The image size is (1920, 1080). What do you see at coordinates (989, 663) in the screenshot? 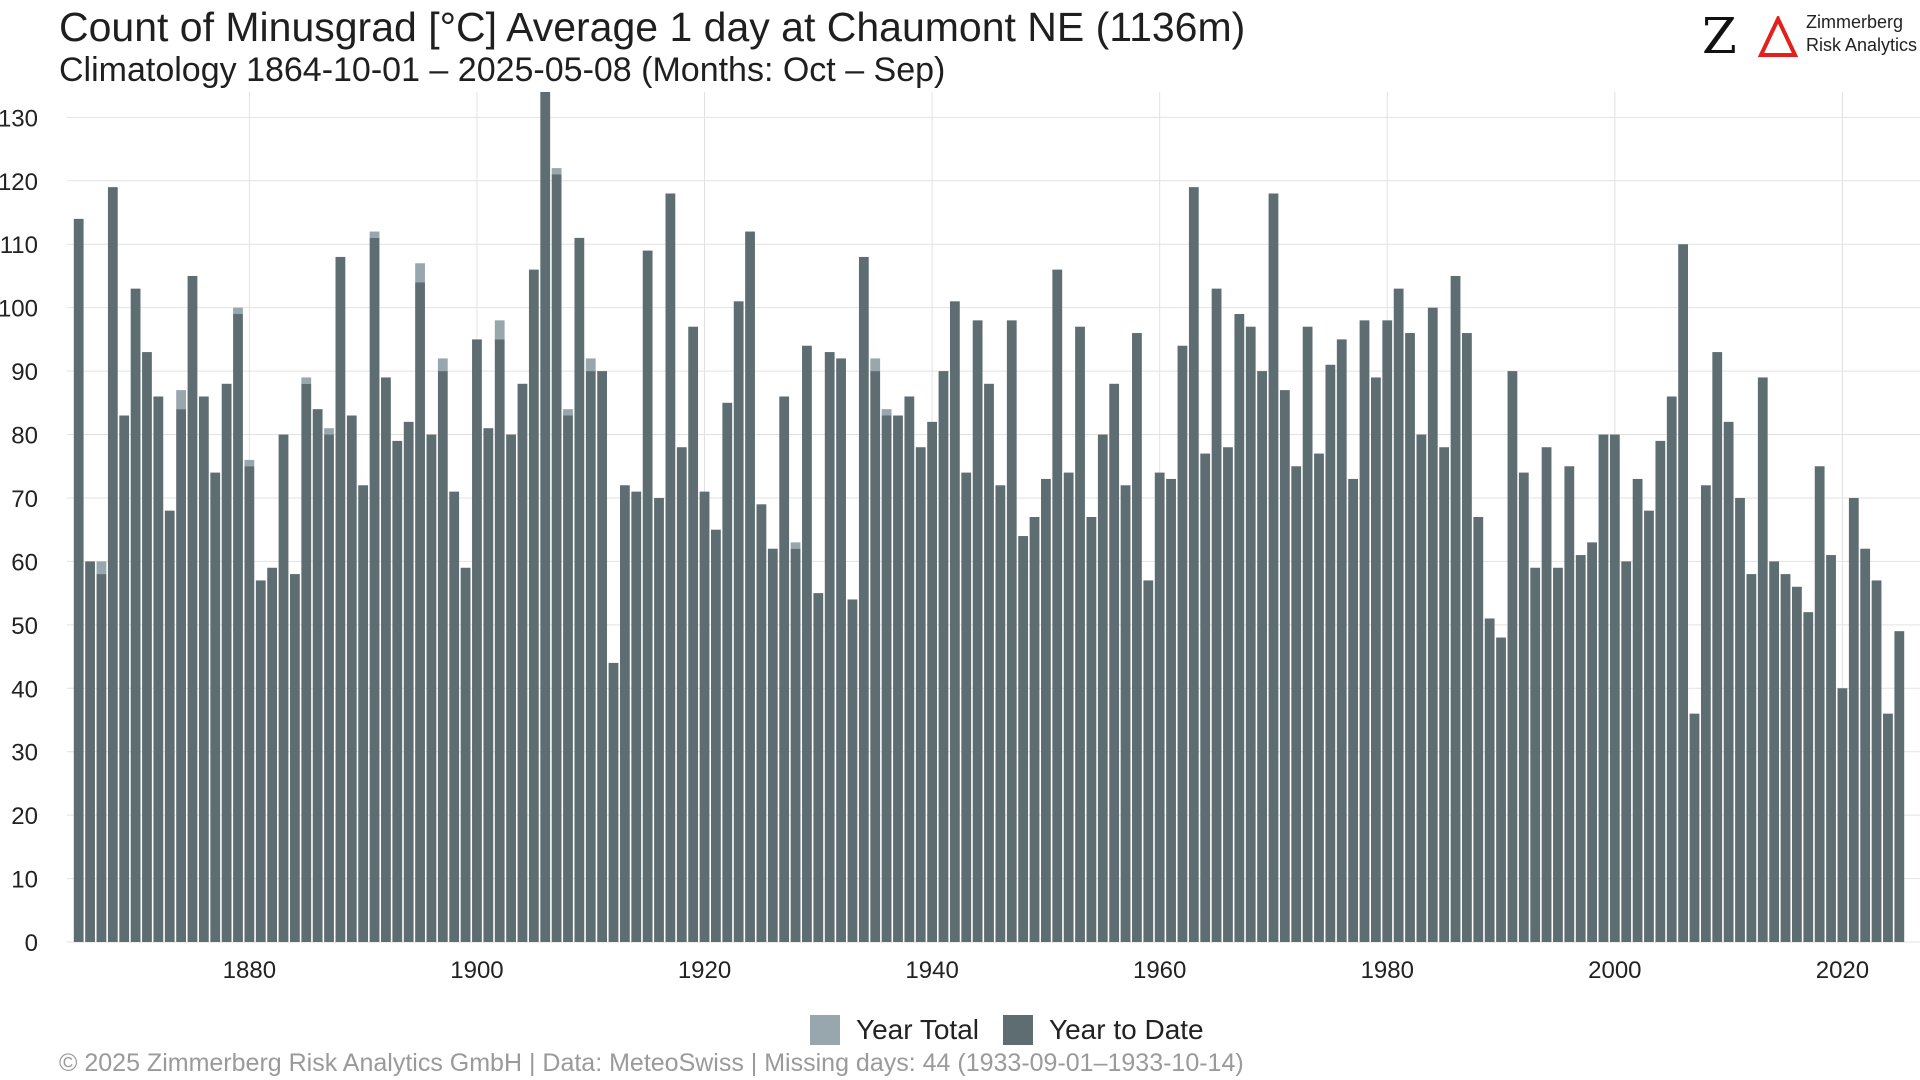
I see `bar-year-to-date-1945` at bounding box center [989, 663].